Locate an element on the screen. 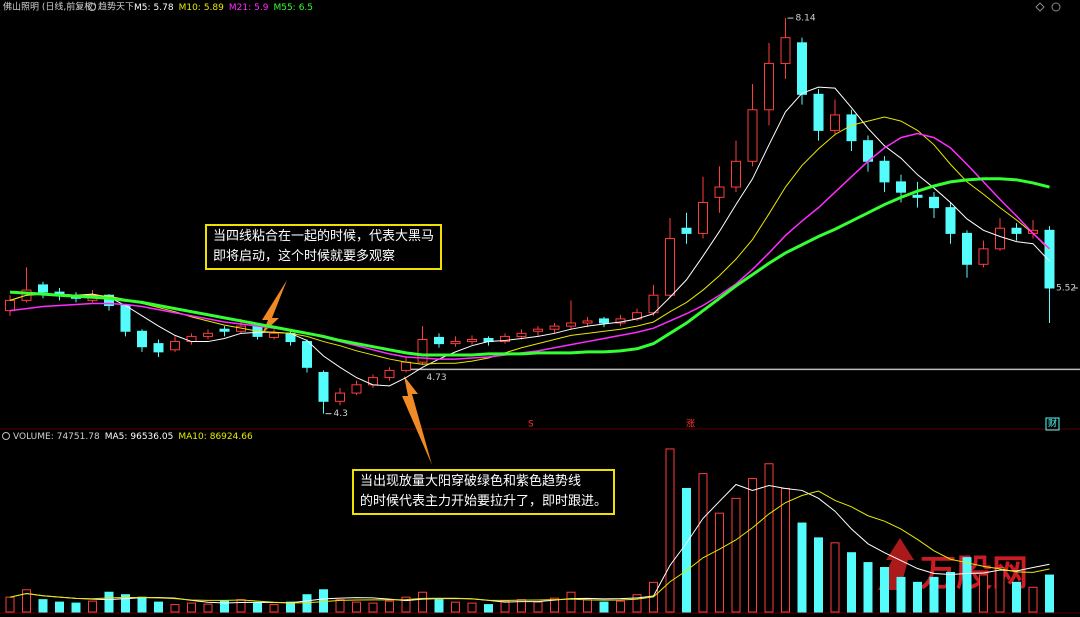 This screenshot has height=617, width=1080. peak-label: 8.14 is located at coordinates (806, 19).